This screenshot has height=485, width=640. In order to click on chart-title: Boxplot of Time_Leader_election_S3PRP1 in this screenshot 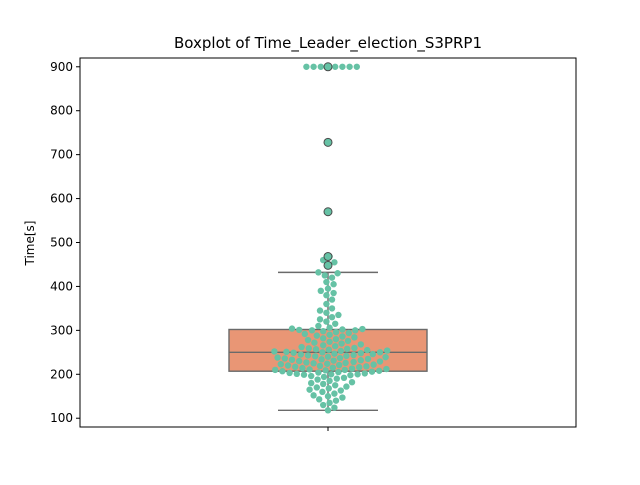, I will do `click(328, 43)`.